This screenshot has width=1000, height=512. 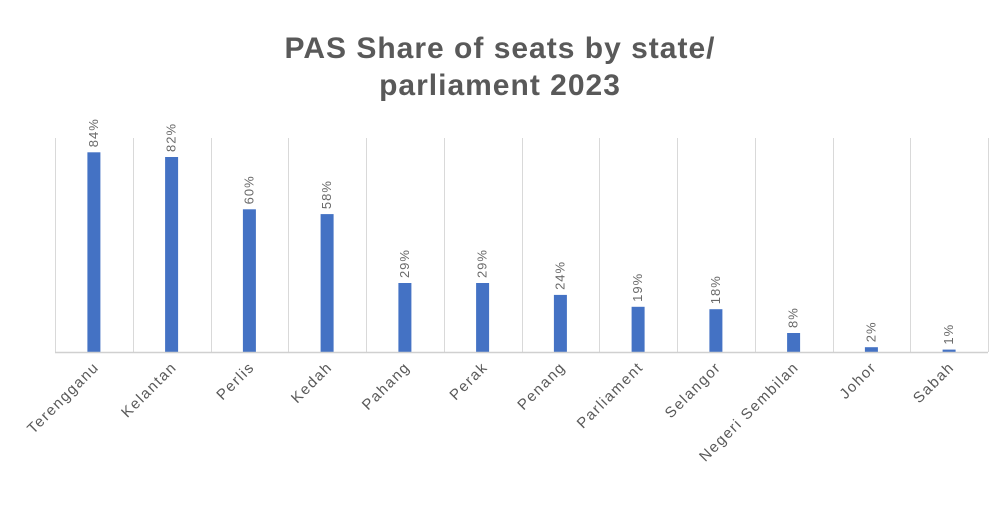 I want to click on data-label: 19%, so click(x=637, y=287).